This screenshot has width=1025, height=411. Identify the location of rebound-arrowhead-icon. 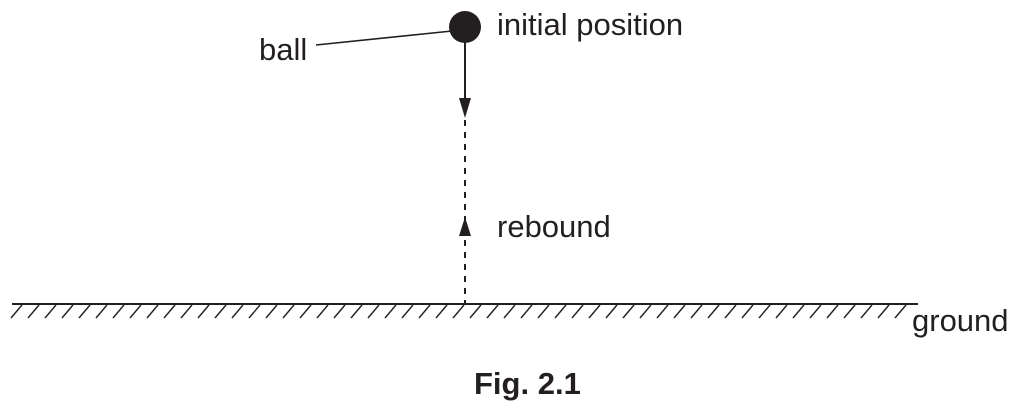
(465, 226).